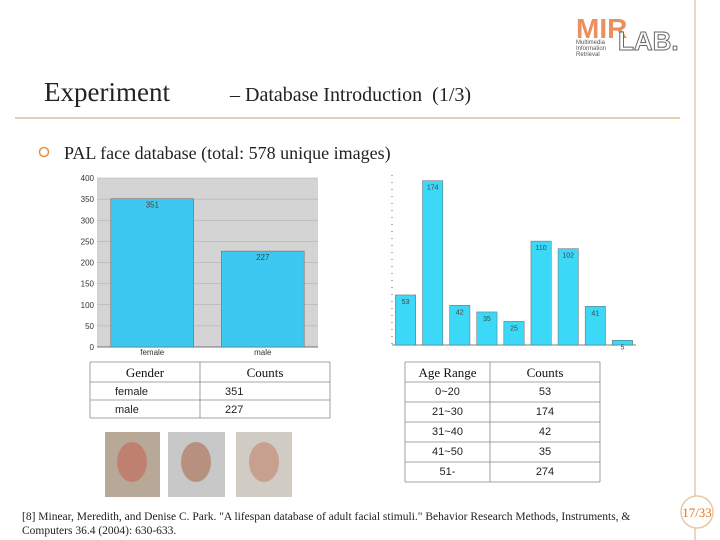 Image resolution: width=720 pixels, height=540 pixels. Describe the element at coordinates (145, 372) in the screenshot. I see `table-header: Gender` at that location.